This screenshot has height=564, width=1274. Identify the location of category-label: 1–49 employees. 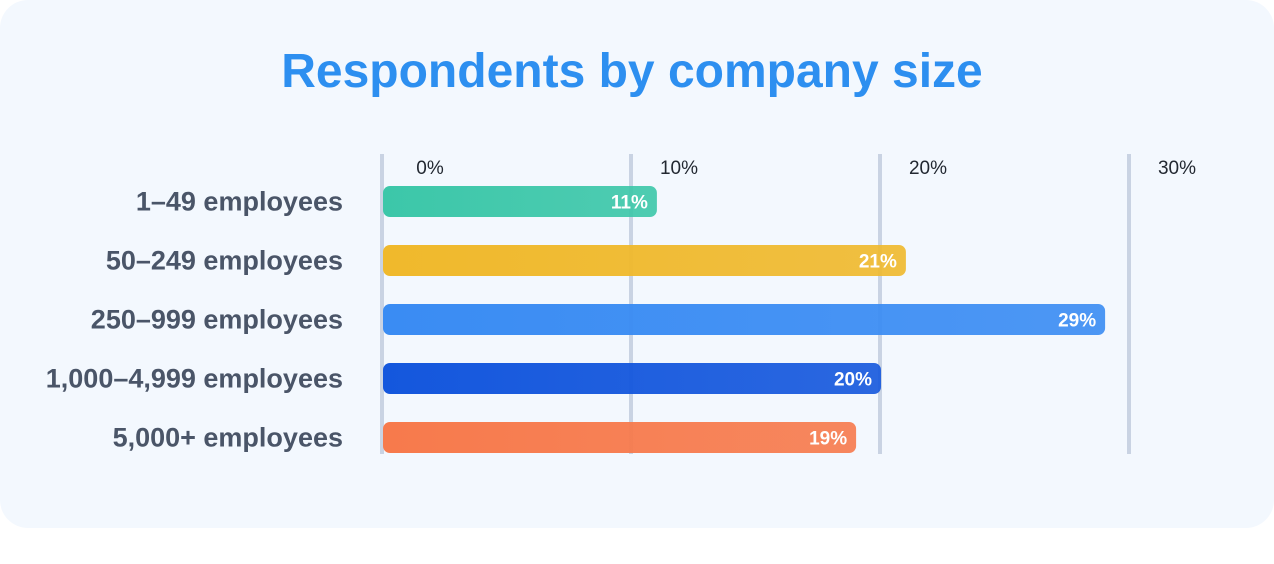
(239, 202).